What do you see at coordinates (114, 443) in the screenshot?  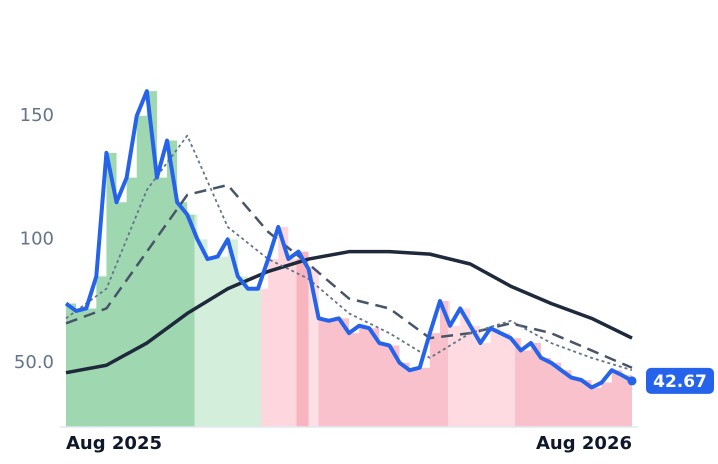 I see `x-tick-label: Aug 2025` at bounding box center [114, 443].